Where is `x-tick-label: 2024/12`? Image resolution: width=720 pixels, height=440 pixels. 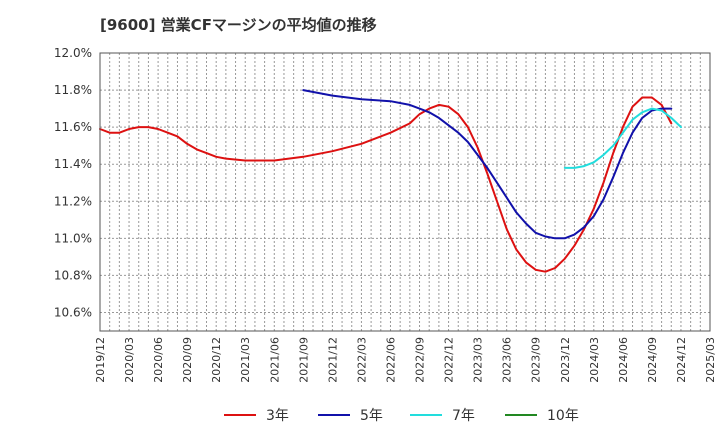 x-tick-label: 2024/12 is located at coordinates (681, 360).